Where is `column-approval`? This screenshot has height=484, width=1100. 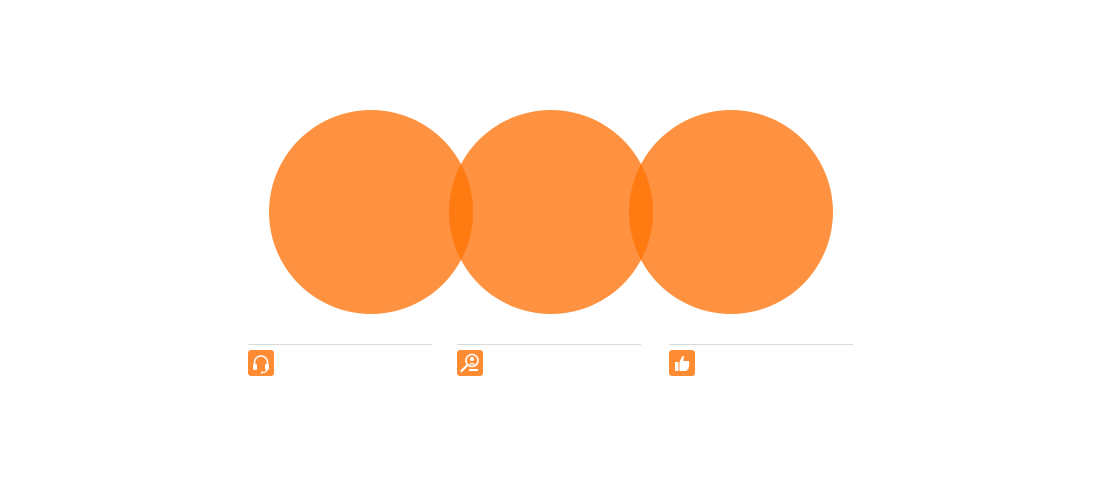 column-approval is located at coordinates (761, 360).